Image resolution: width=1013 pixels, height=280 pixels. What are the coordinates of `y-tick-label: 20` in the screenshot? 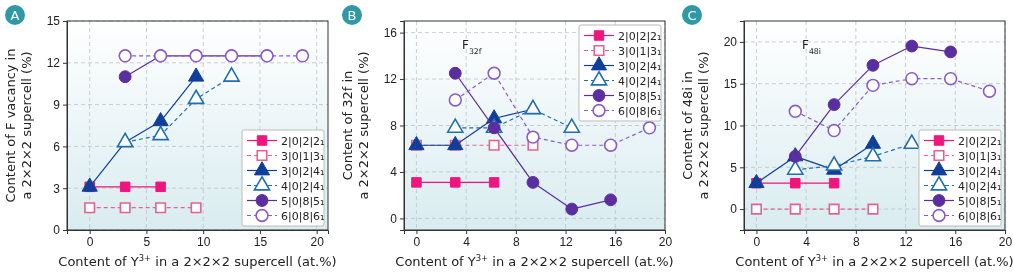 It's located at (730, 42).